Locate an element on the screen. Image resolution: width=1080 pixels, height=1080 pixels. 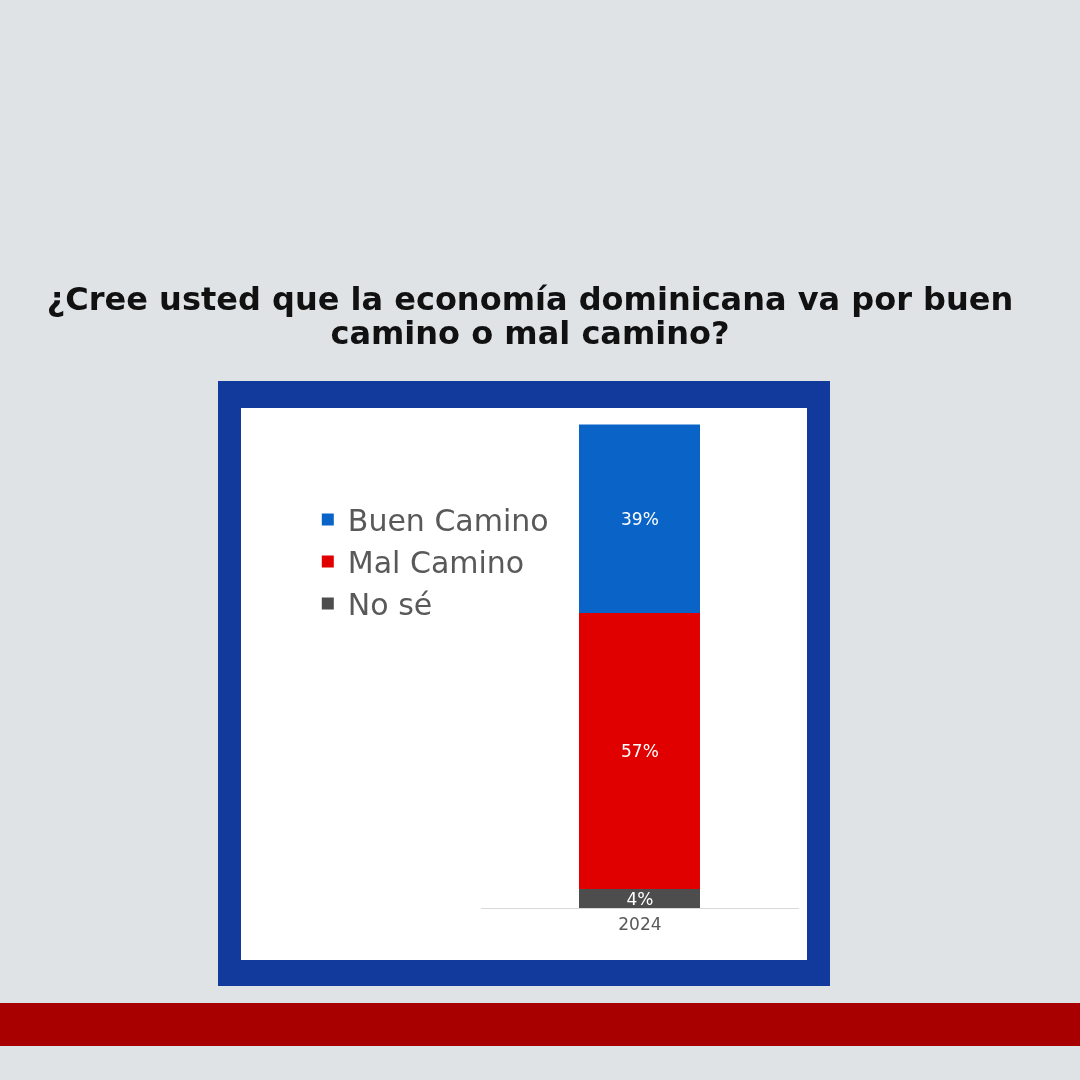
data-label: 39% is located at coordinates (640, 518).